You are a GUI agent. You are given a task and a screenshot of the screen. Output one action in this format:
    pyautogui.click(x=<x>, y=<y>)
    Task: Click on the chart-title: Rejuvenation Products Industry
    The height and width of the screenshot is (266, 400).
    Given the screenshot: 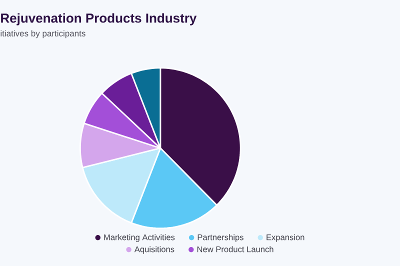 What is the action you would take?
    pyautogui.click(x=99, y=19)
    